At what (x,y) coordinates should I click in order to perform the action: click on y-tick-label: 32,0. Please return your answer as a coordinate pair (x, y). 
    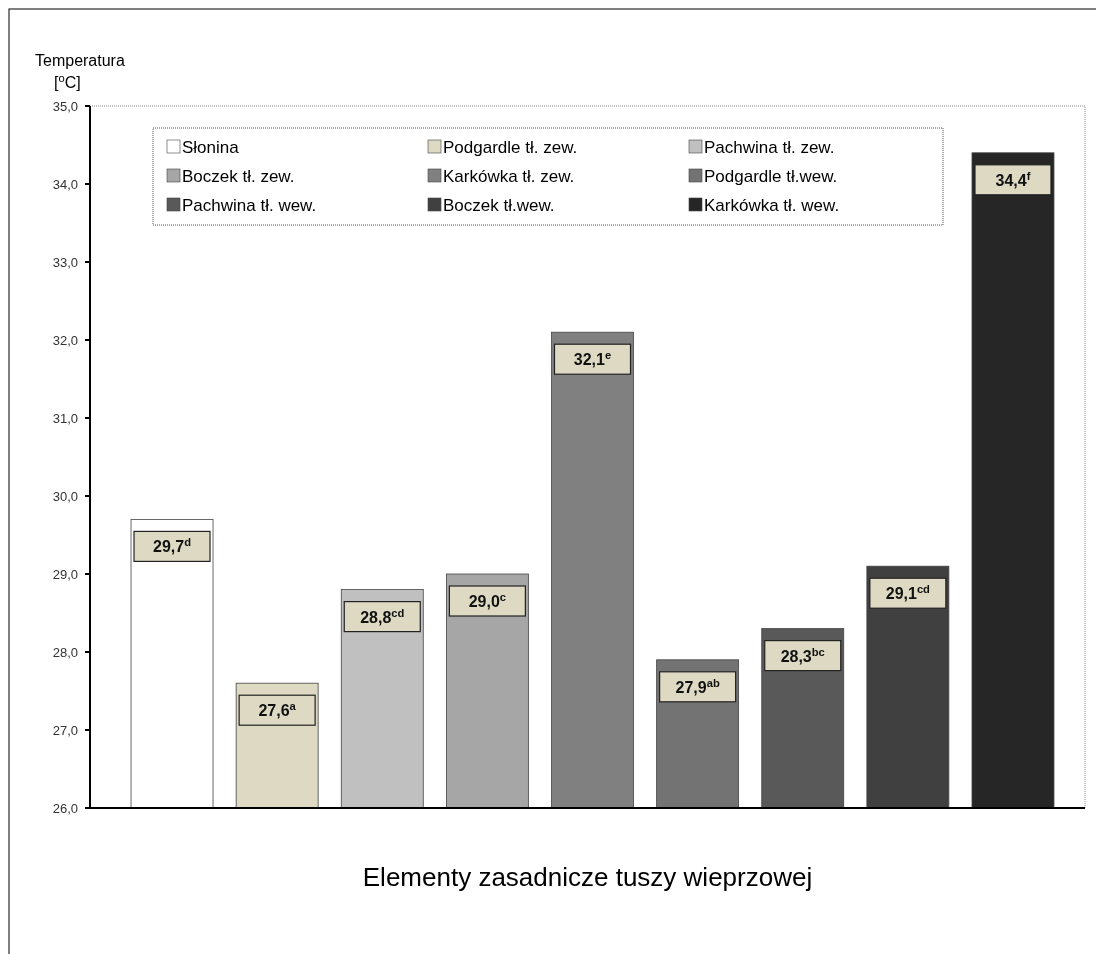
    Looking at the image, I should click on (65, 340).